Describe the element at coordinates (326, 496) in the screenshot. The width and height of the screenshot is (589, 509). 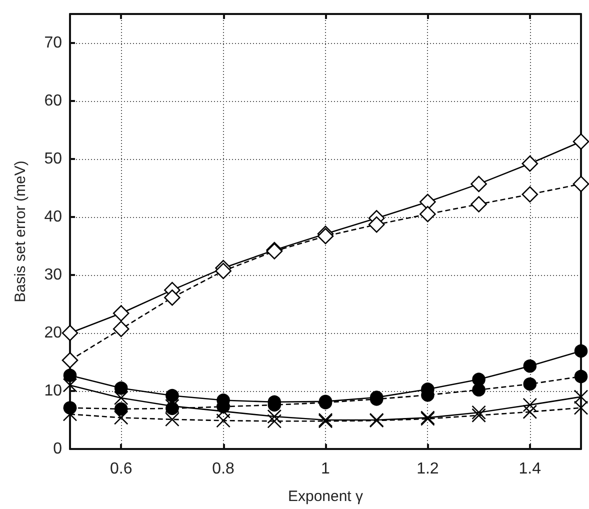
I see `x-axis-title: Exponent γ` at that location.